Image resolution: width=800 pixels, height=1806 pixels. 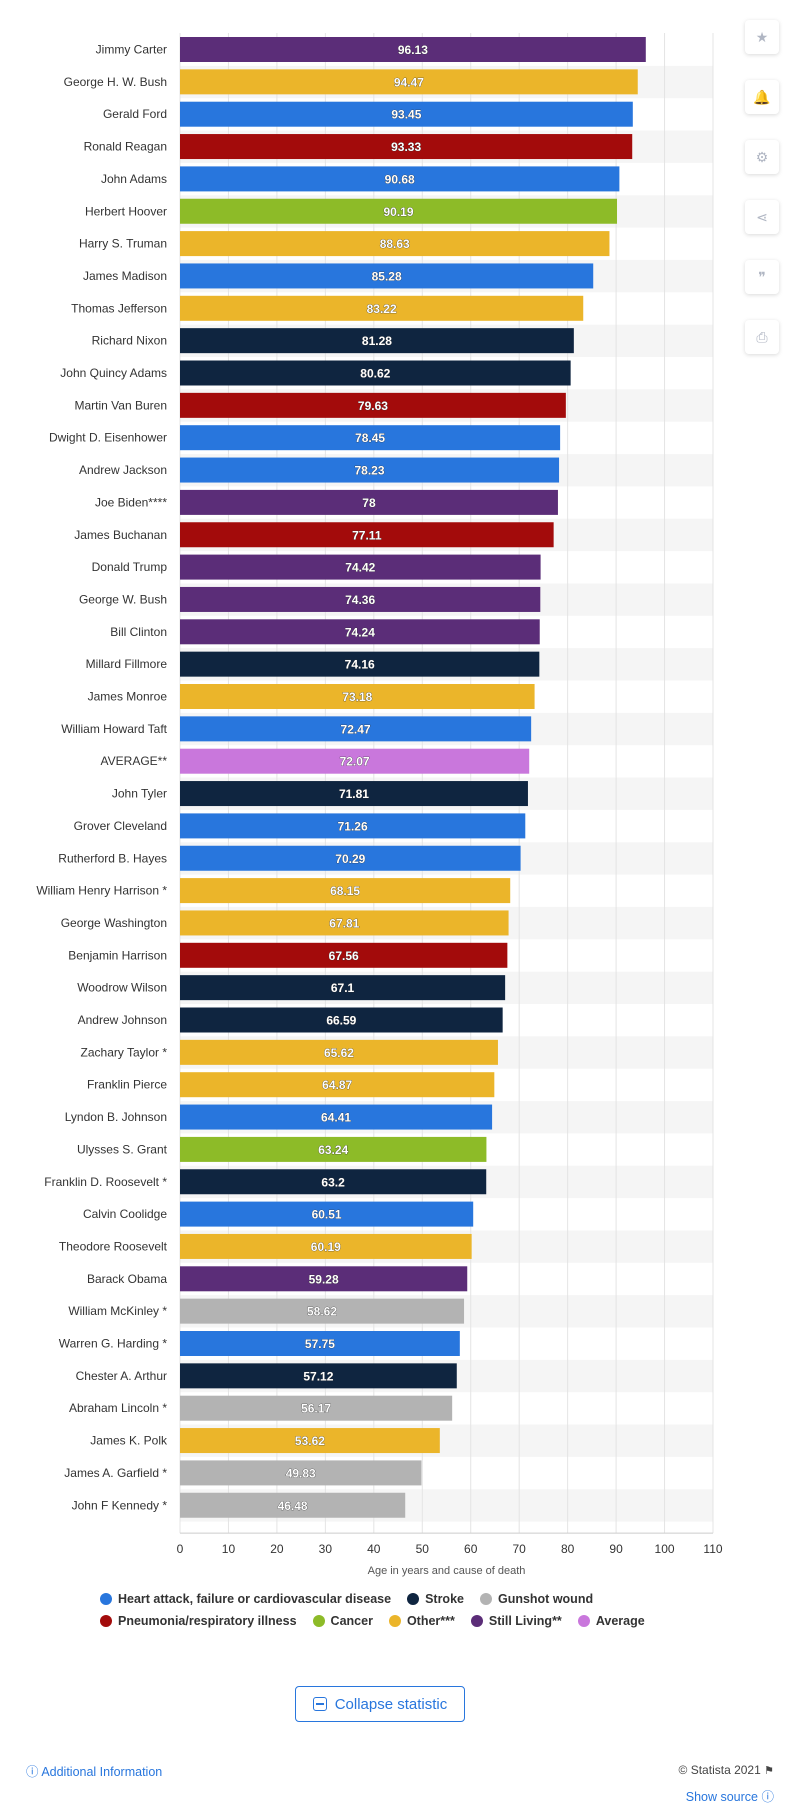 I want to click on collapse-statistic-button: Collapse statistic, so click(x=380, y=1704).